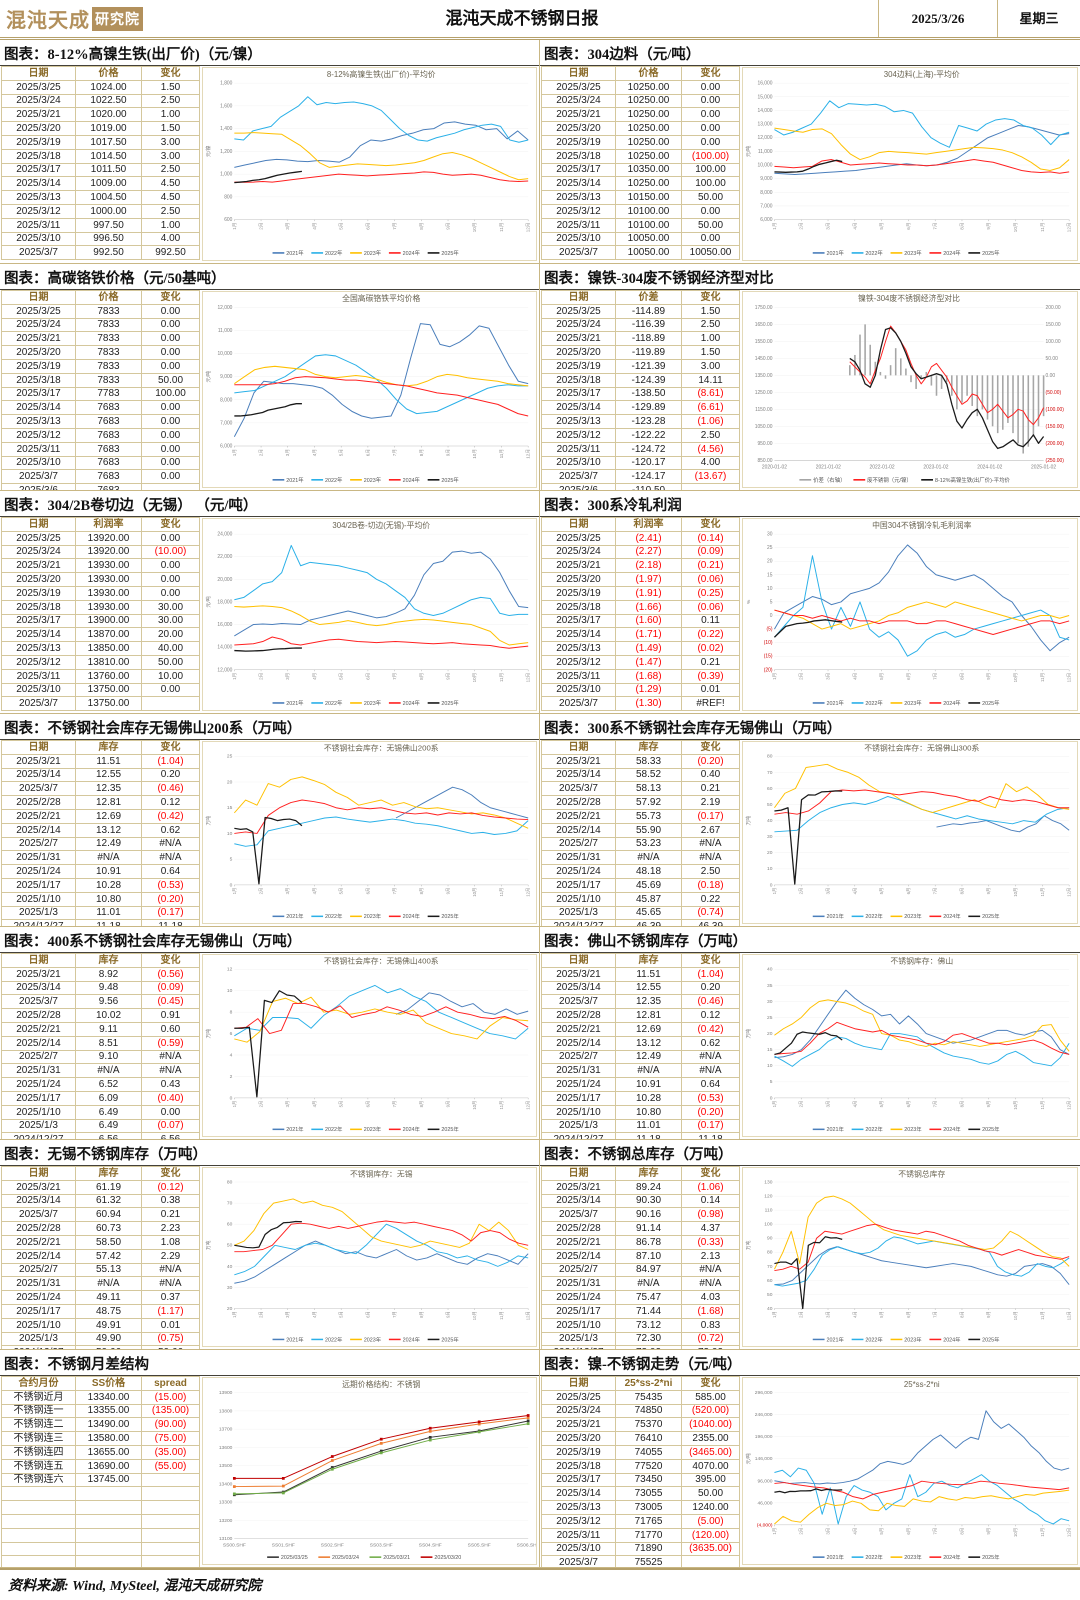 This screenshot has width=1080, height=1600. What do you see at coordinates (269, 727) in the screenshot?
I see `panel-title: 图表：不锈钢社会库存无锡佛山200系（万吨）` at bounding box center [269, 727].